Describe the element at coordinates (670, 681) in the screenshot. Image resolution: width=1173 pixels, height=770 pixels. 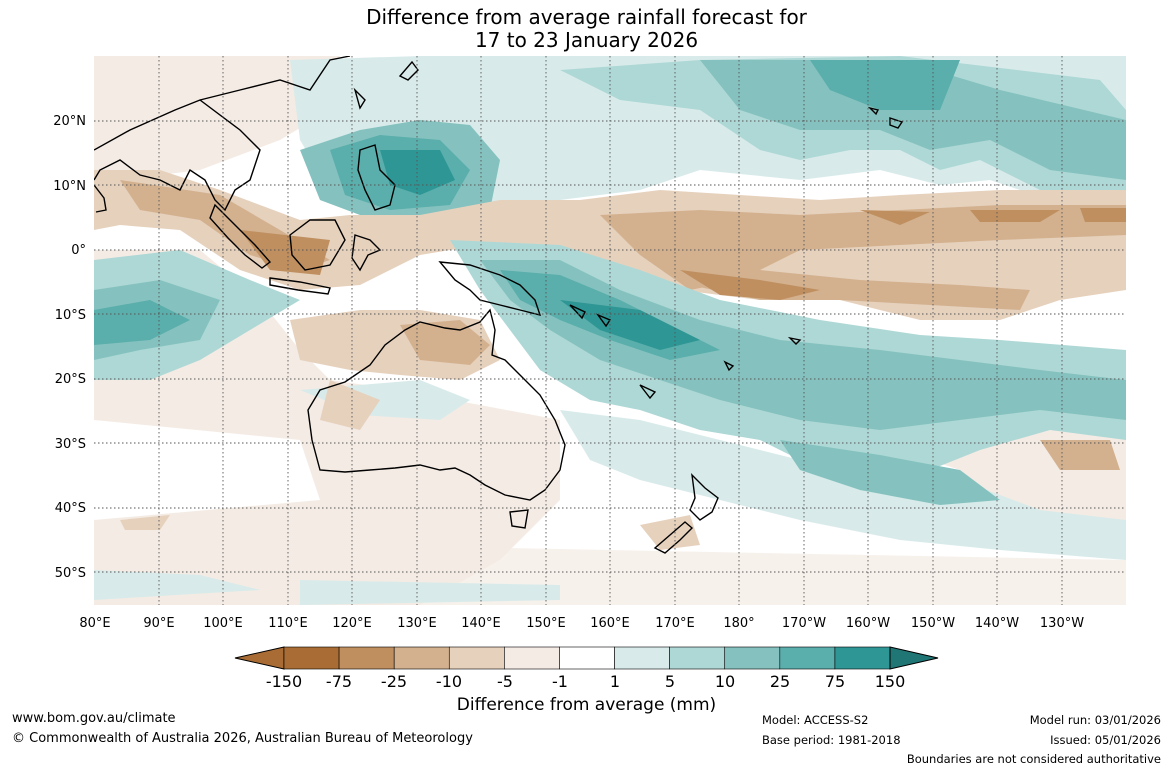
I see `colorbar-tick: 5` at that location.